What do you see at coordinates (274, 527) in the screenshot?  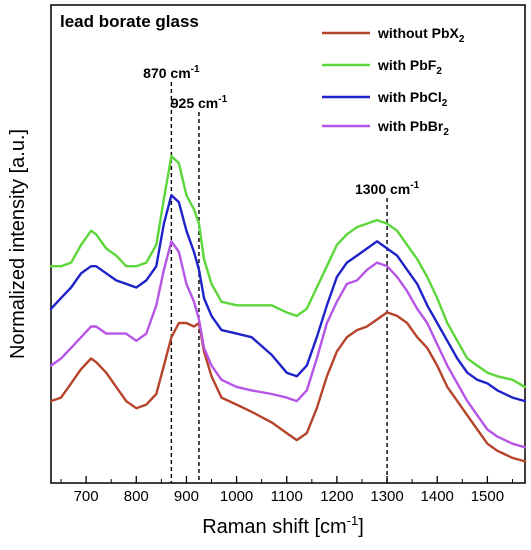 I see `x-axis-title-text: Raman shift [cm` at bounding box center [274, 527].